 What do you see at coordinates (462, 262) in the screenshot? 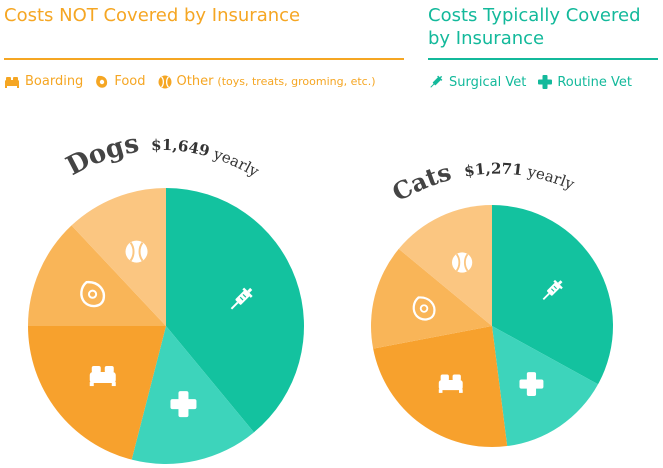
I see `cats-slice-icon-other` at bounding box center [462, 262].